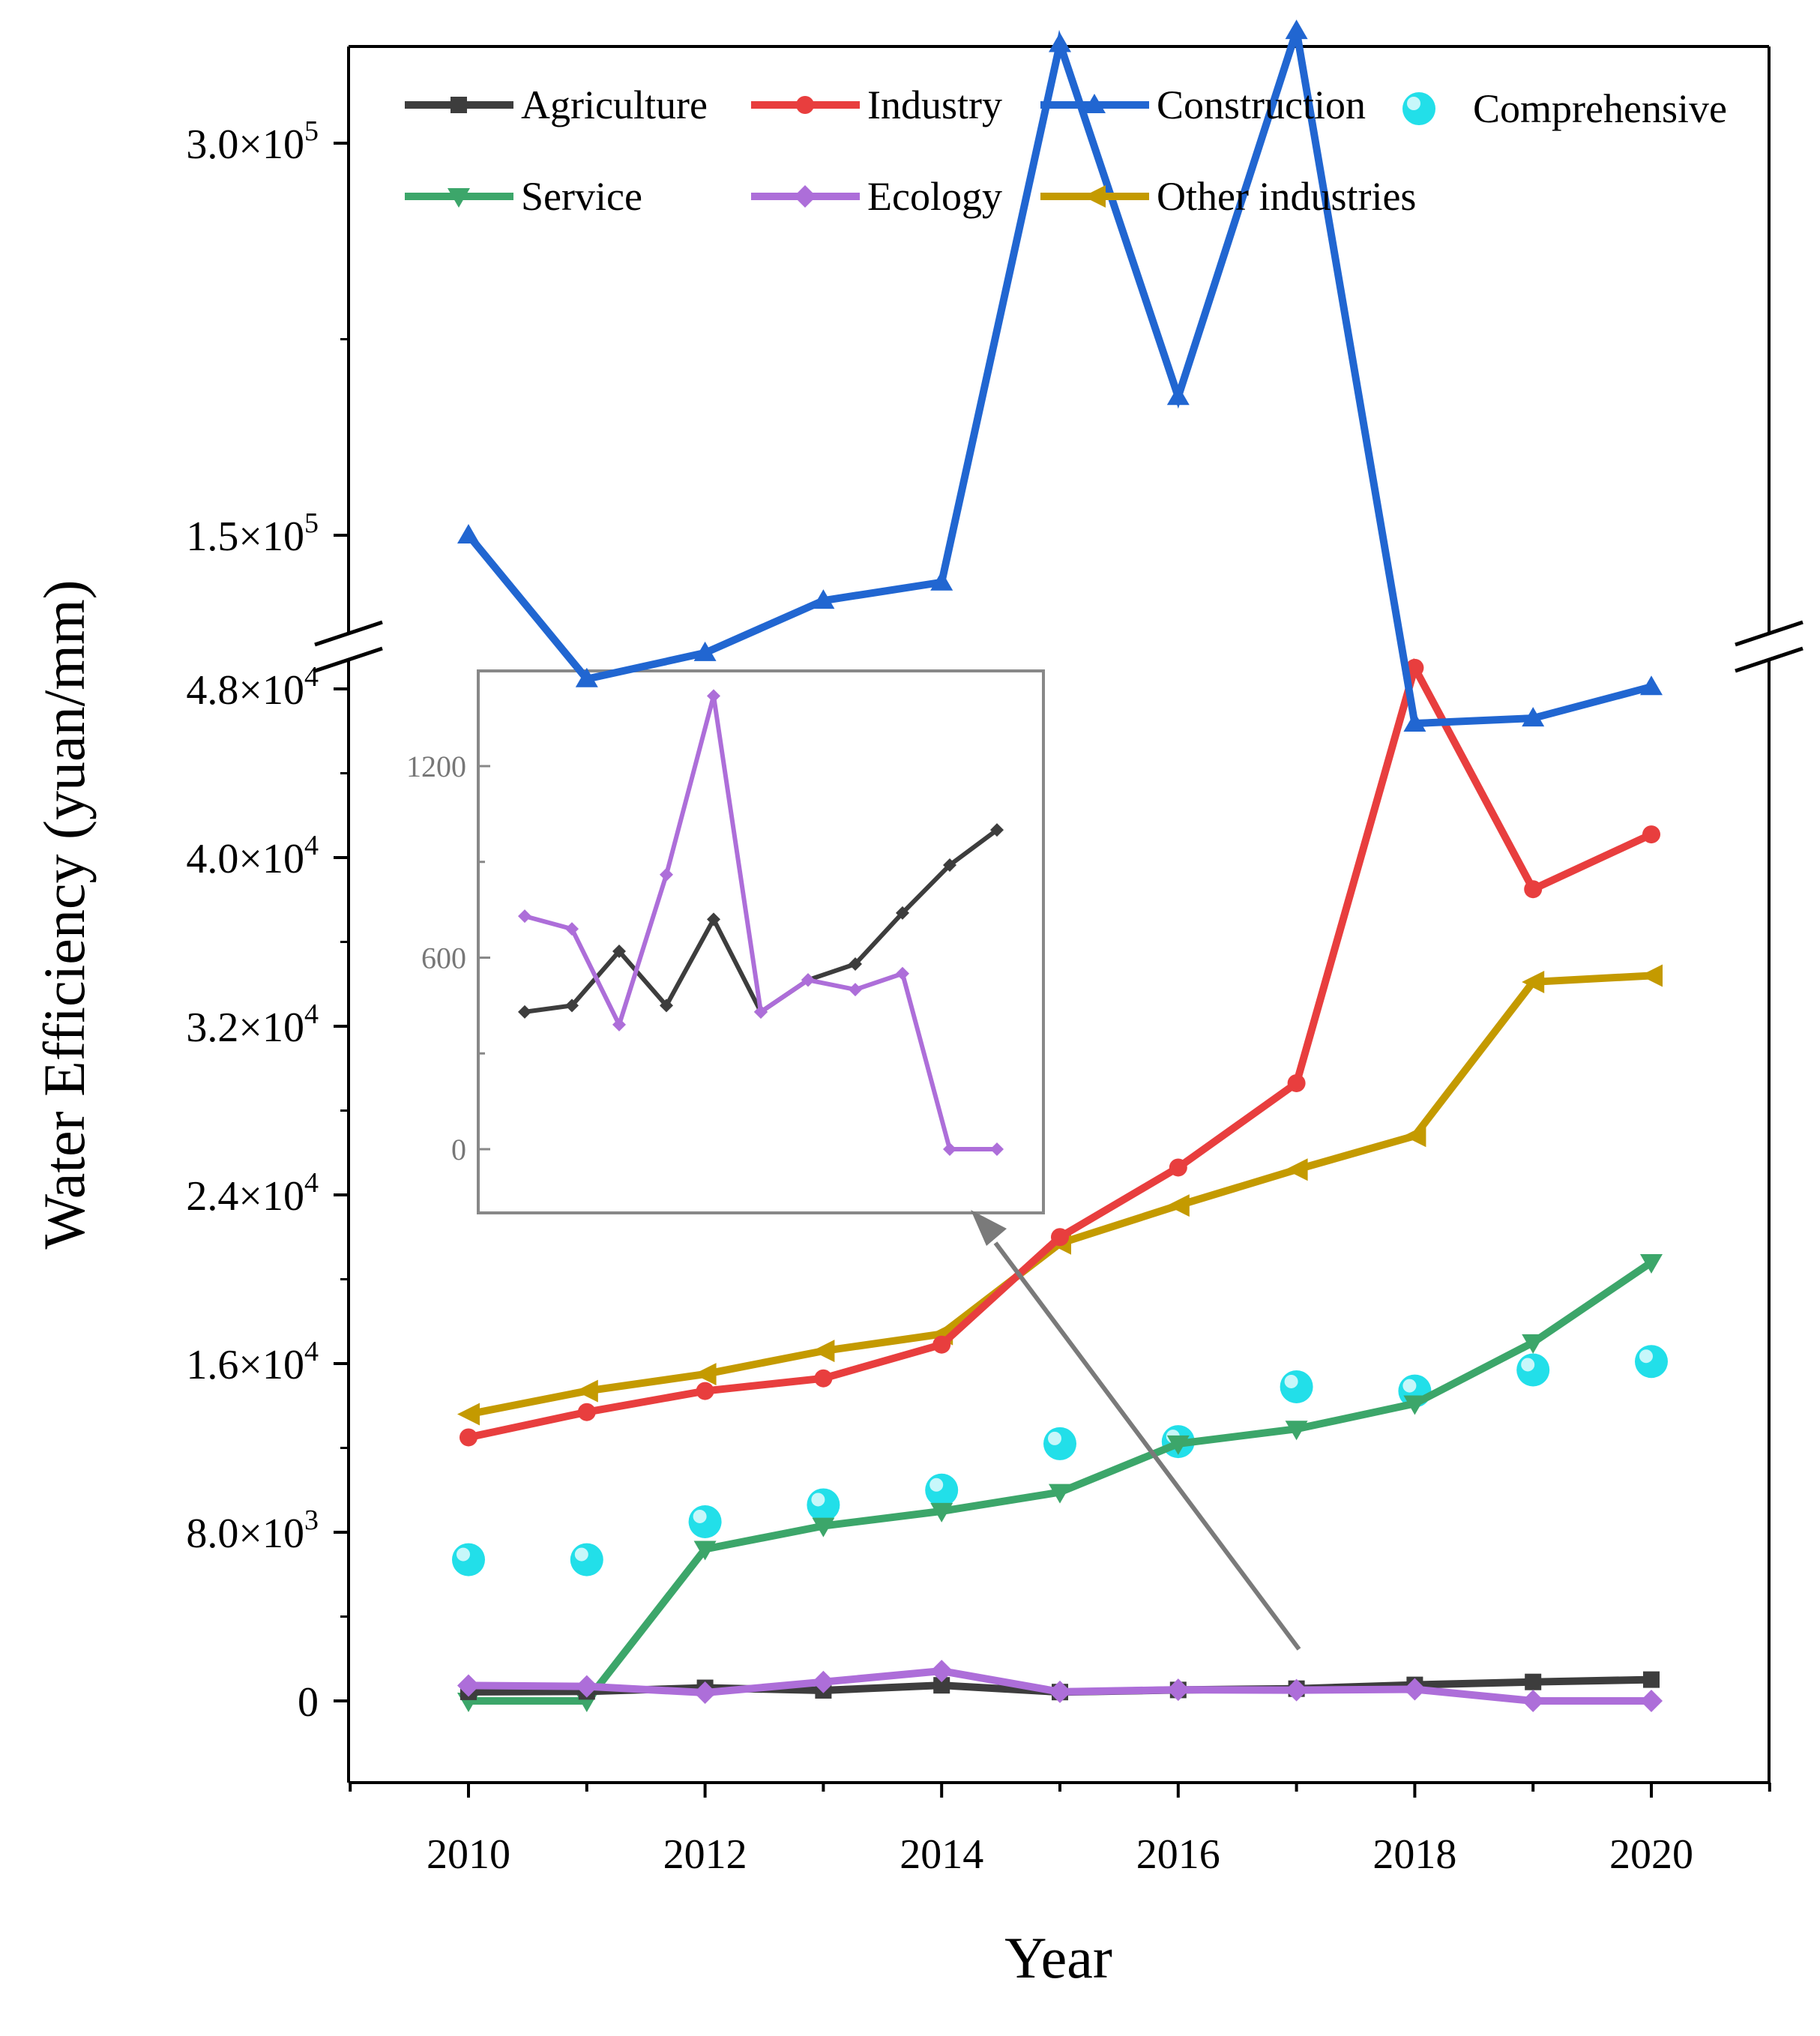 The width and height of the screenshot is (1820, 2036). I want to click on y-tick-label: 8.0×10³, so click(252, 1531).